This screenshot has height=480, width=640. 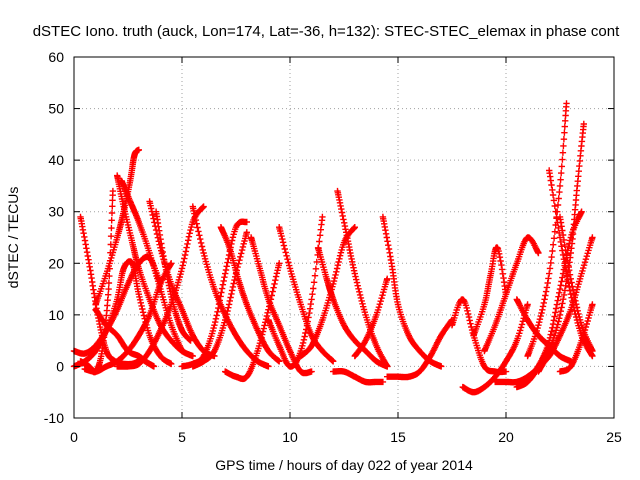 What do you see at coordinates (398, 437) in the screenshot?
I see `x-tick-label: 15` at bounding box center [398, 437].